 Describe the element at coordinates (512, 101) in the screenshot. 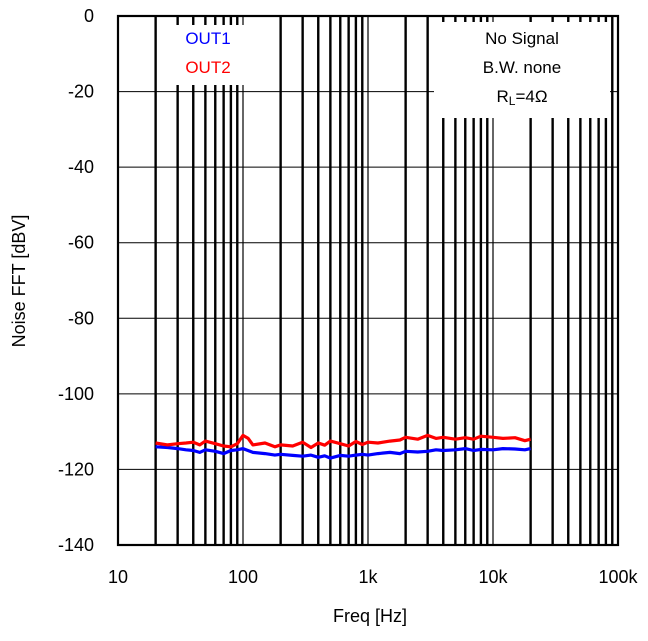

I see `annotation-load-sub: L` at that location.